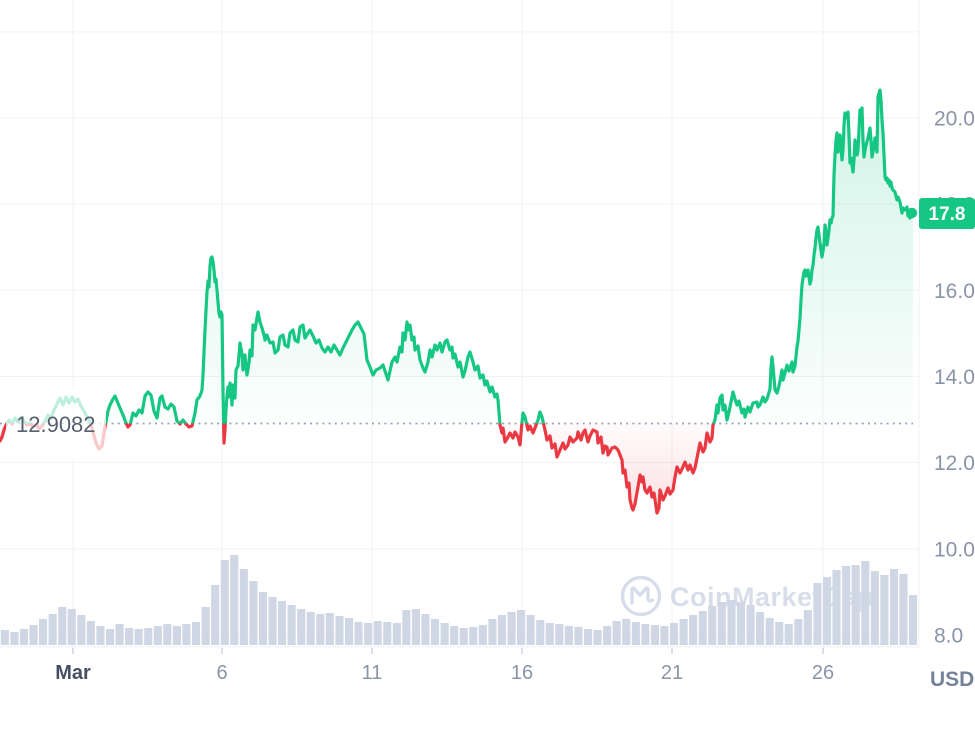 The width and height of the screenshot is (975, 733). I want to click on y-axis-labels: 20.018.016.014.012.010.08.0, so click(954, 378).